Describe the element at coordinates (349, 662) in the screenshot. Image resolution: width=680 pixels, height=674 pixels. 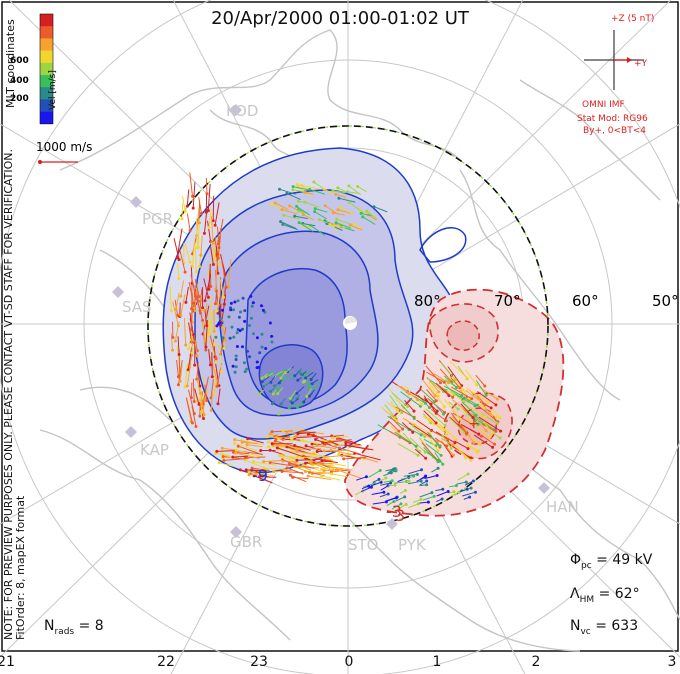
I see `mlt-tick-0: 0` at that location.